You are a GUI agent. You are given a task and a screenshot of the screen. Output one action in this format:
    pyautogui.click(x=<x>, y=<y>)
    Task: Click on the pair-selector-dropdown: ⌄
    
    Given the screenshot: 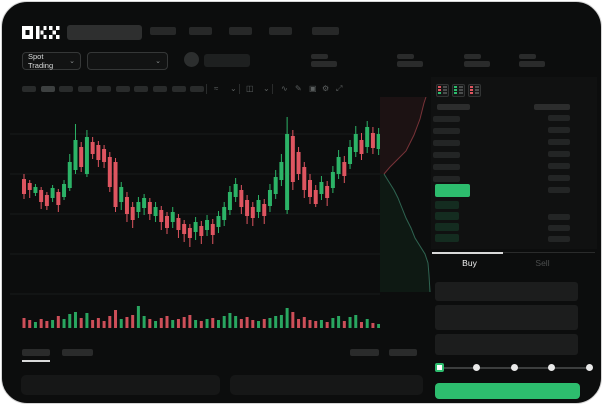 What is the action you would take?
    pyautogui.click(x=127, y=61)
    